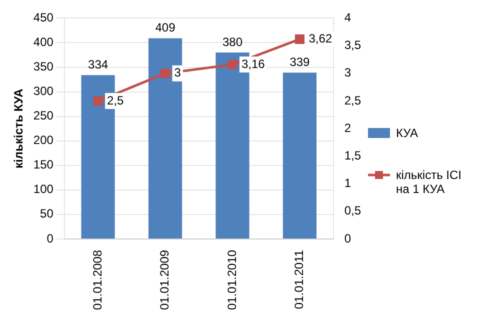 This screenshot has height=321, width=479. I want to click on y2-tick-label: 2,5, so click(353, 100).